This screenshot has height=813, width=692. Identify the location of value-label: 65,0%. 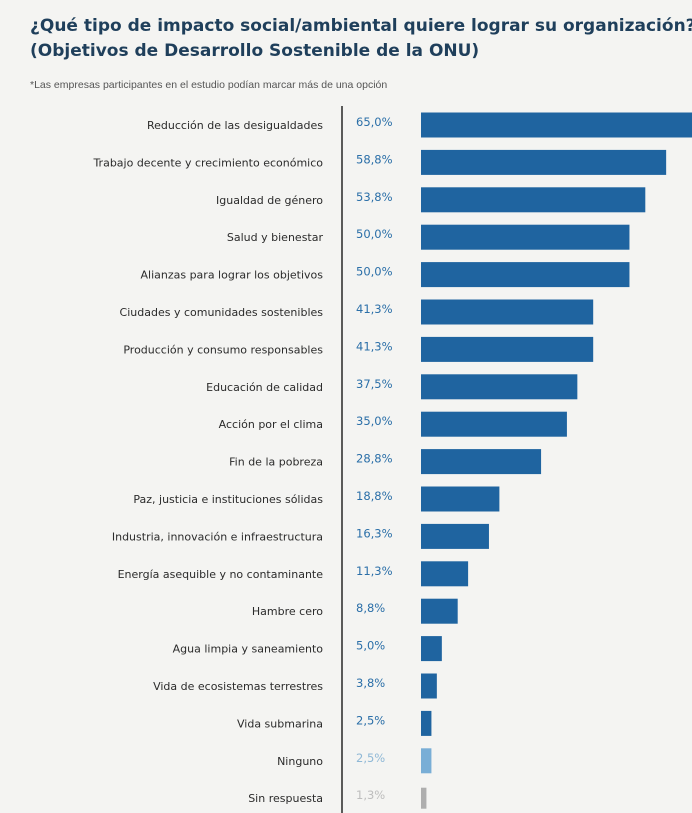
(374, 122).